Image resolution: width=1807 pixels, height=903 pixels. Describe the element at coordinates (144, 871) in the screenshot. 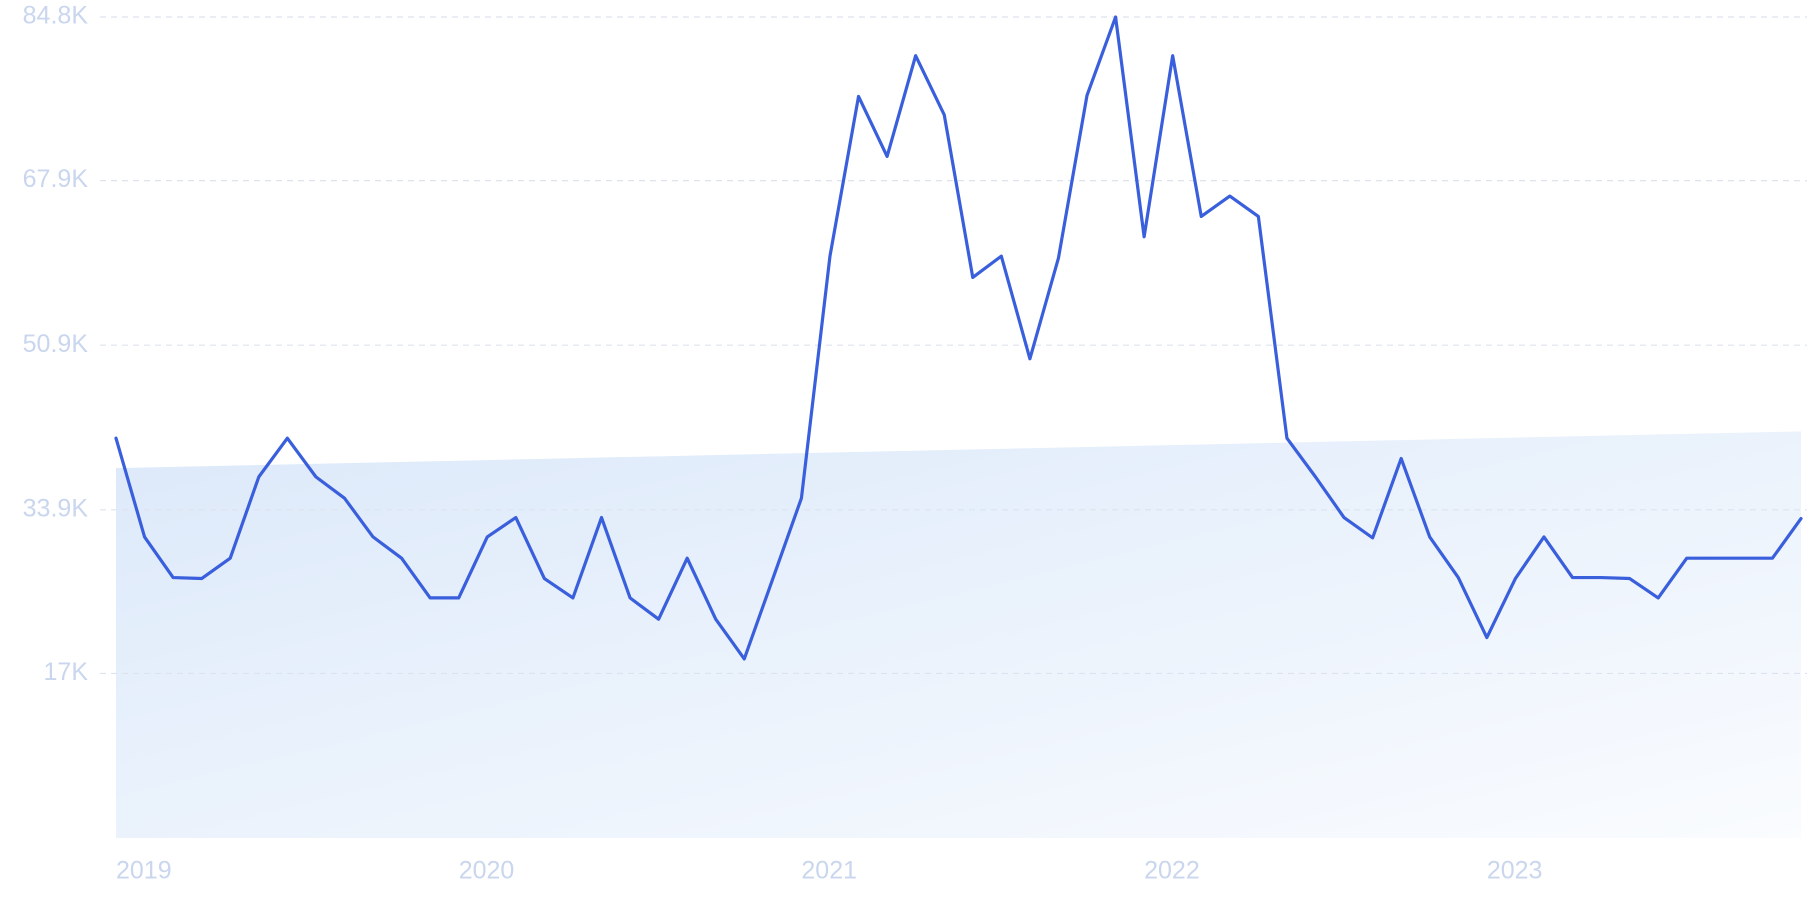

I see `x-tick-label: 2019` at that location.